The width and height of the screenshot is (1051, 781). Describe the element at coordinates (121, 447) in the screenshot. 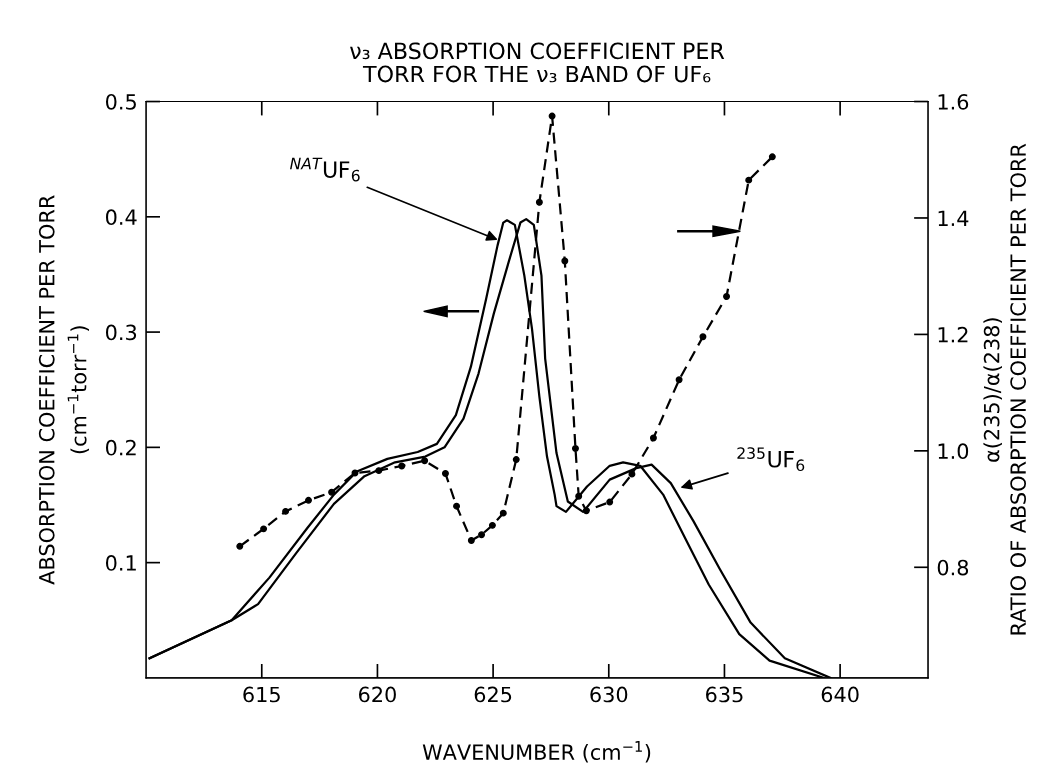

I see `y-tick-label: 0.2` at that location.